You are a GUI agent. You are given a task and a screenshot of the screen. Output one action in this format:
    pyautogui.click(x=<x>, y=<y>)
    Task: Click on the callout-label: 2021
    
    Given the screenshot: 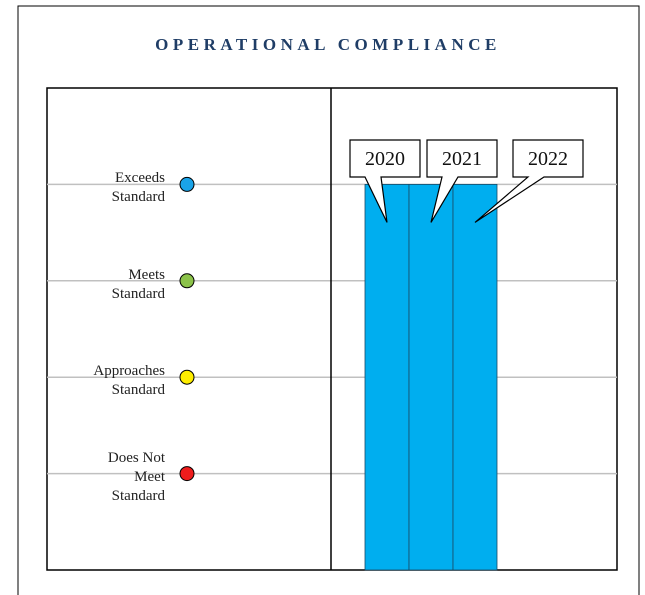 What is the action you would take?
    pyautogui.click(x=462, y=159)
    